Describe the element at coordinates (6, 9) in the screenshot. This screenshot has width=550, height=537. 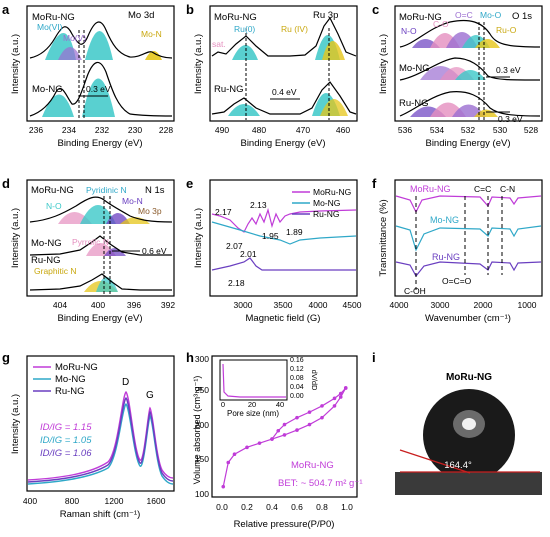
I see `panel-letter-a: a` at that location.